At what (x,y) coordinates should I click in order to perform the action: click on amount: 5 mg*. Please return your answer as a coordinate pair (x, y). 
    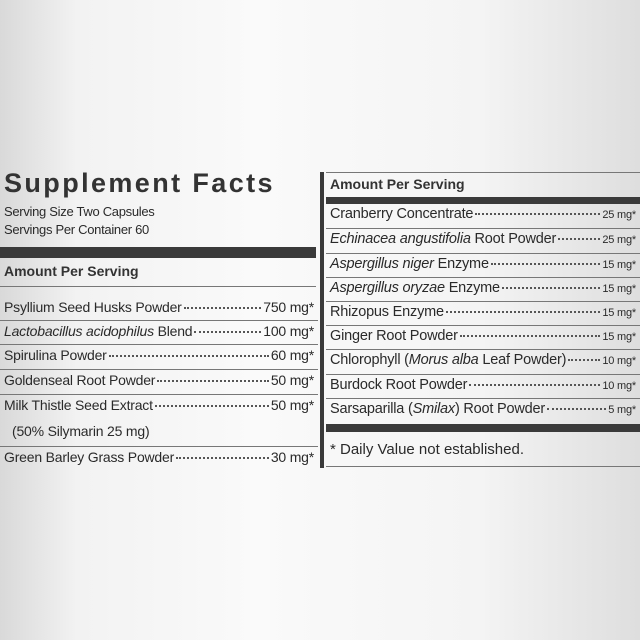
    Looking at the image, I should click on (622, 410).